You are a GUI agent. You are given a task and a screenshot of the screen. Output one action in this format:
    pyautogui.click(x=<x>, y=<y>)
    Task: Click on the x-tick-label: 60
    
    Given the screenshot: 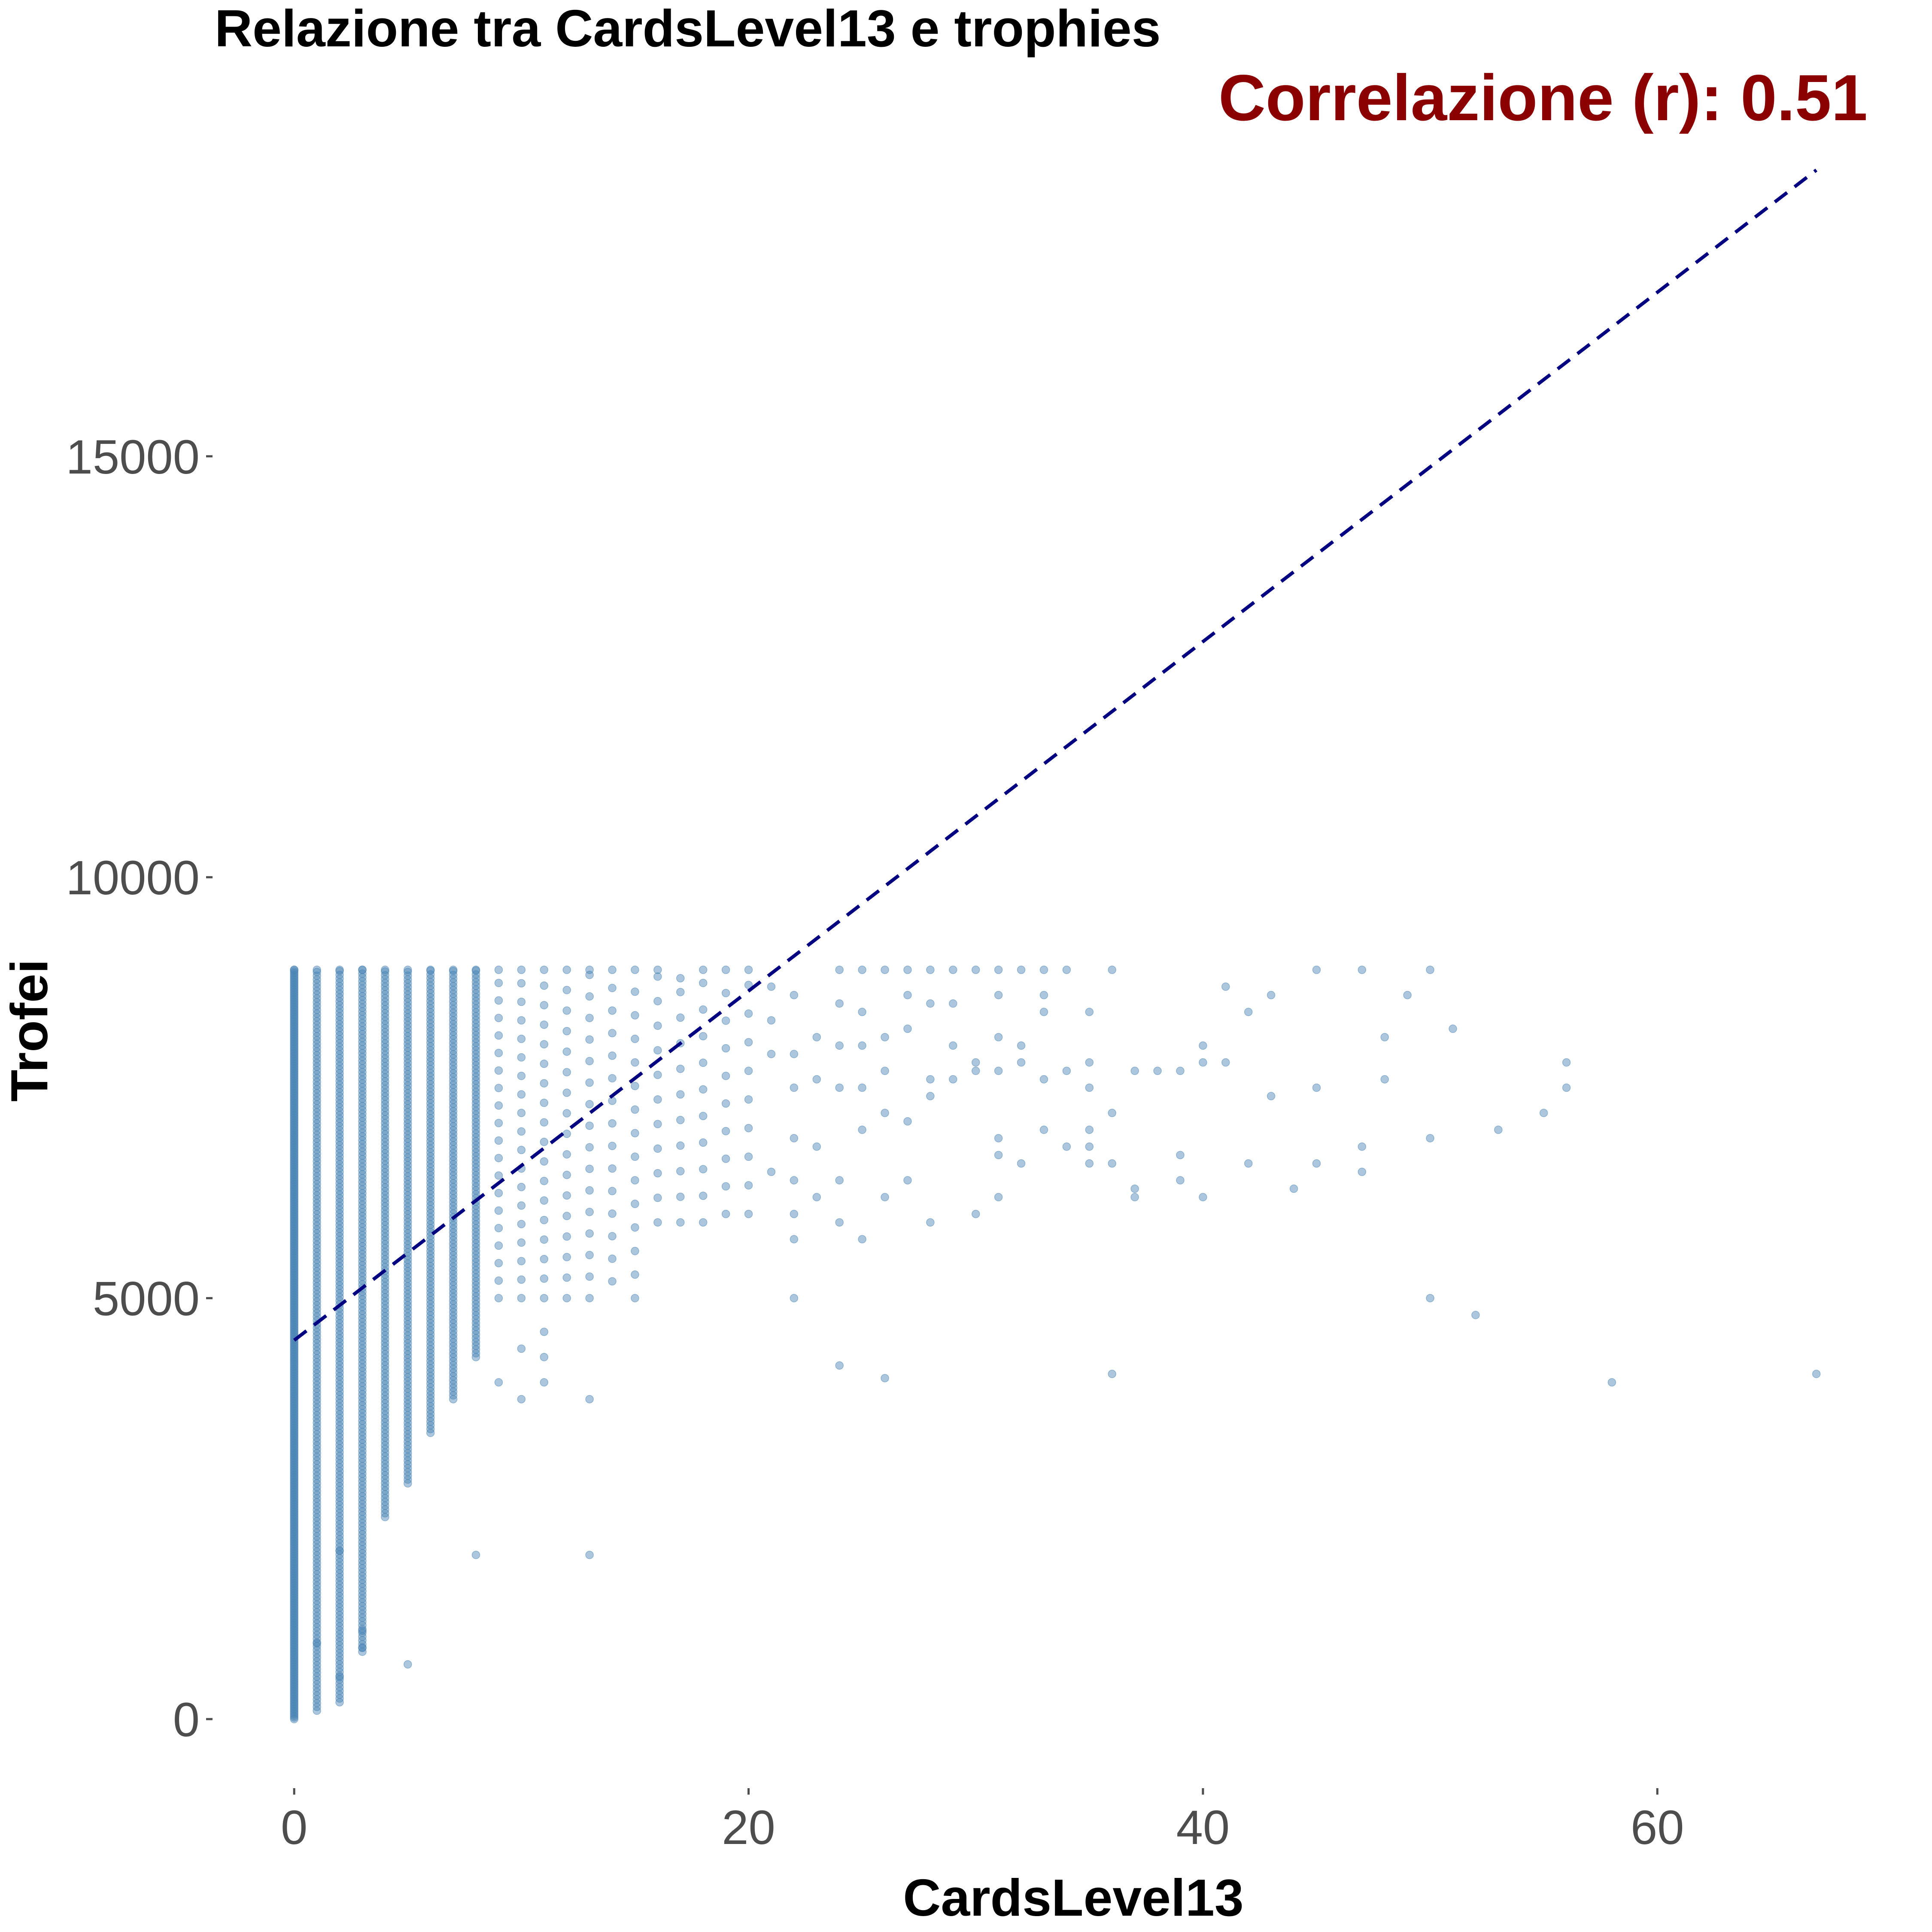 What is the action you would take?
    pyautogui.click(x=1657, y=1828)
    